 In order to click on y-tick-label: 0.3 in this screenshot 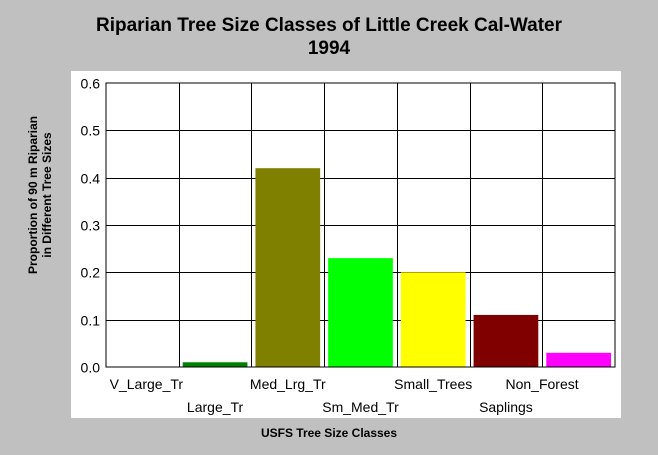, I will do `click(91, 226)`.